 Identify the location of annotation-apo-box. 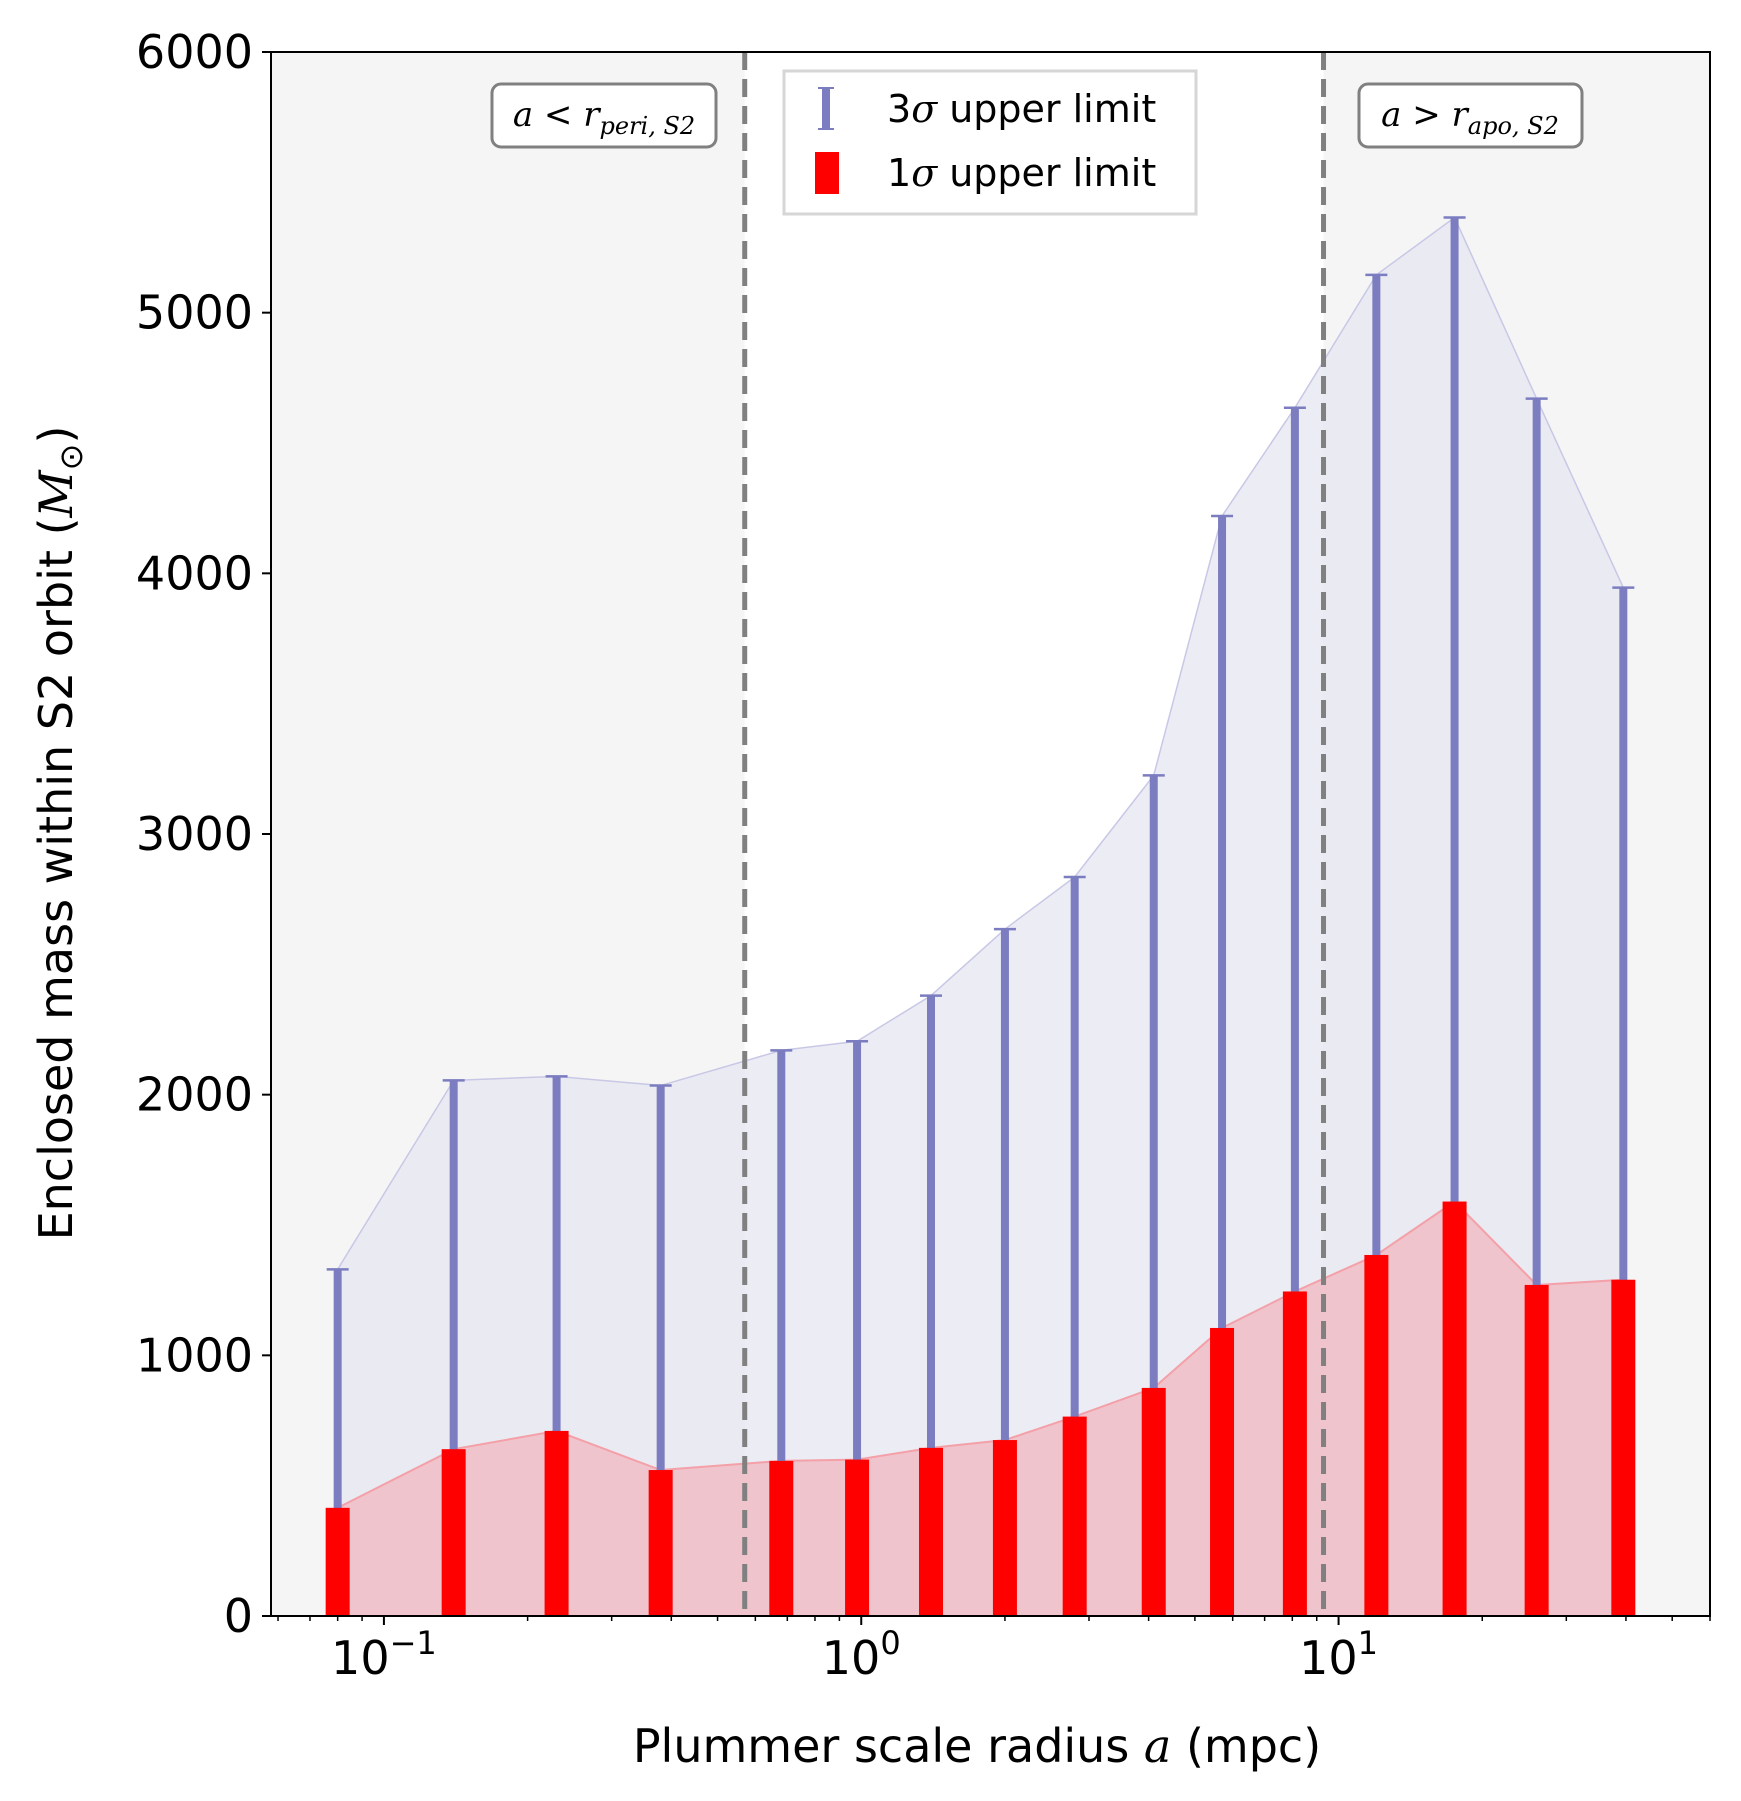
(1470, 115).